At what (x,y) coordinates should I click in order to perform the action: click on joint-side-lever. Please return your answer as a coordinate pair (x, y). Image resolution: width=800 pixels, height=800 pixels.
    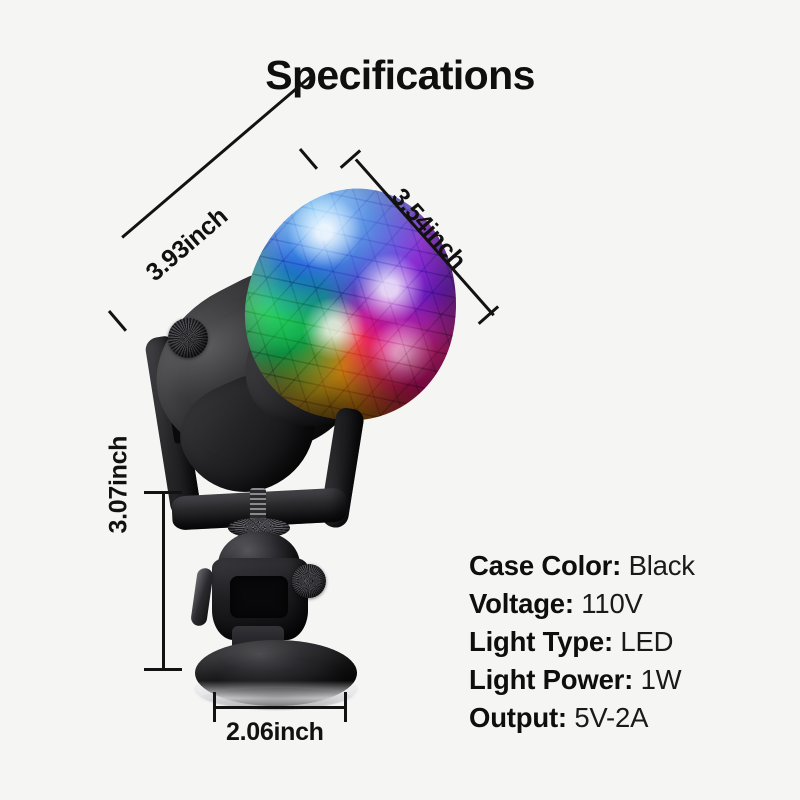
    Looking at the image, I should click on (202, 597).